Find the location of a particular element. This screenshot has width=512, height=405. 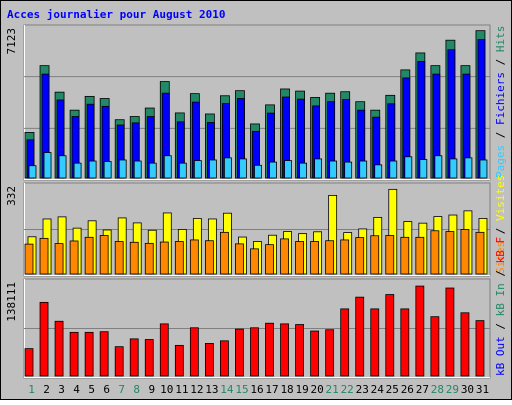

chart-title: Acces journalier pour August 2010 is located at coordinates (116, 14).